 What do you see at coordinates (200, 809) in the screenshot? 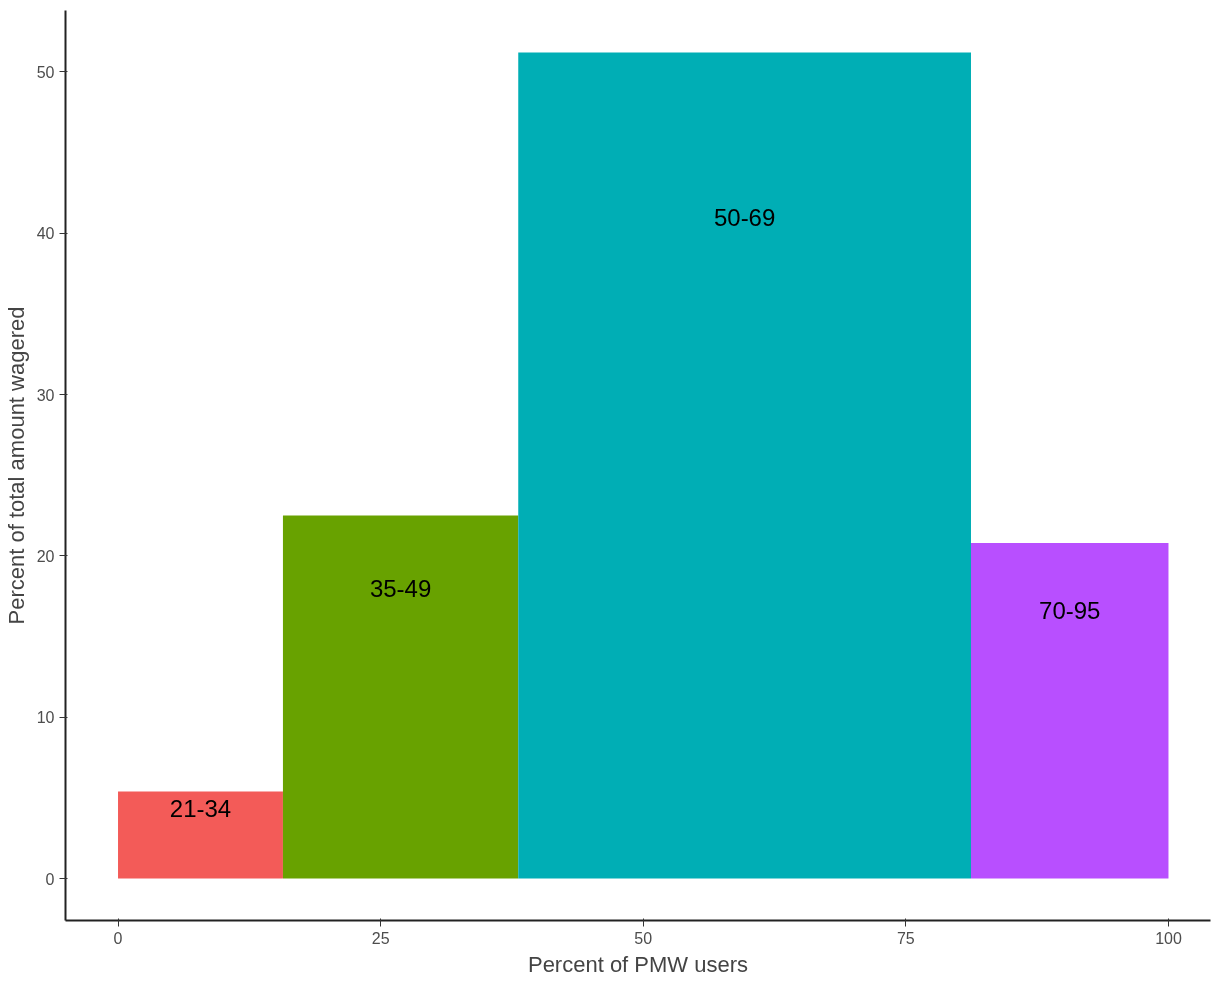
I see `data-label: 21-34` at bounding box center [200, 809].